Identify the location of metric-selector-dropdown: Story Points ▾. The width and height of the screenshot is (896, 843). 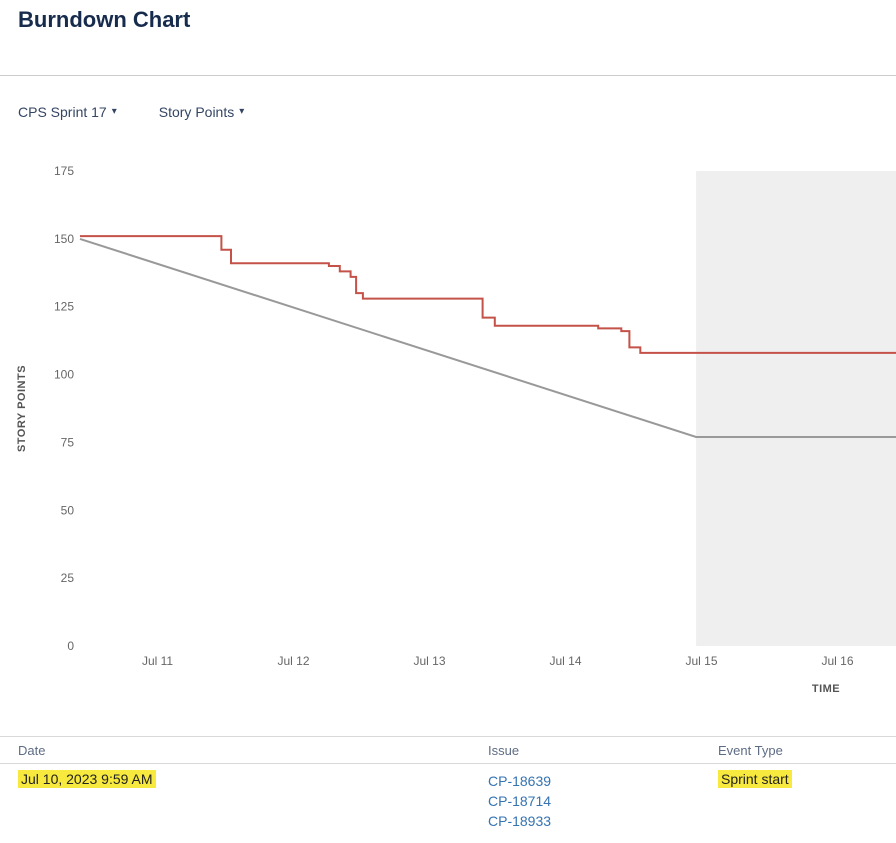
(202, 112).